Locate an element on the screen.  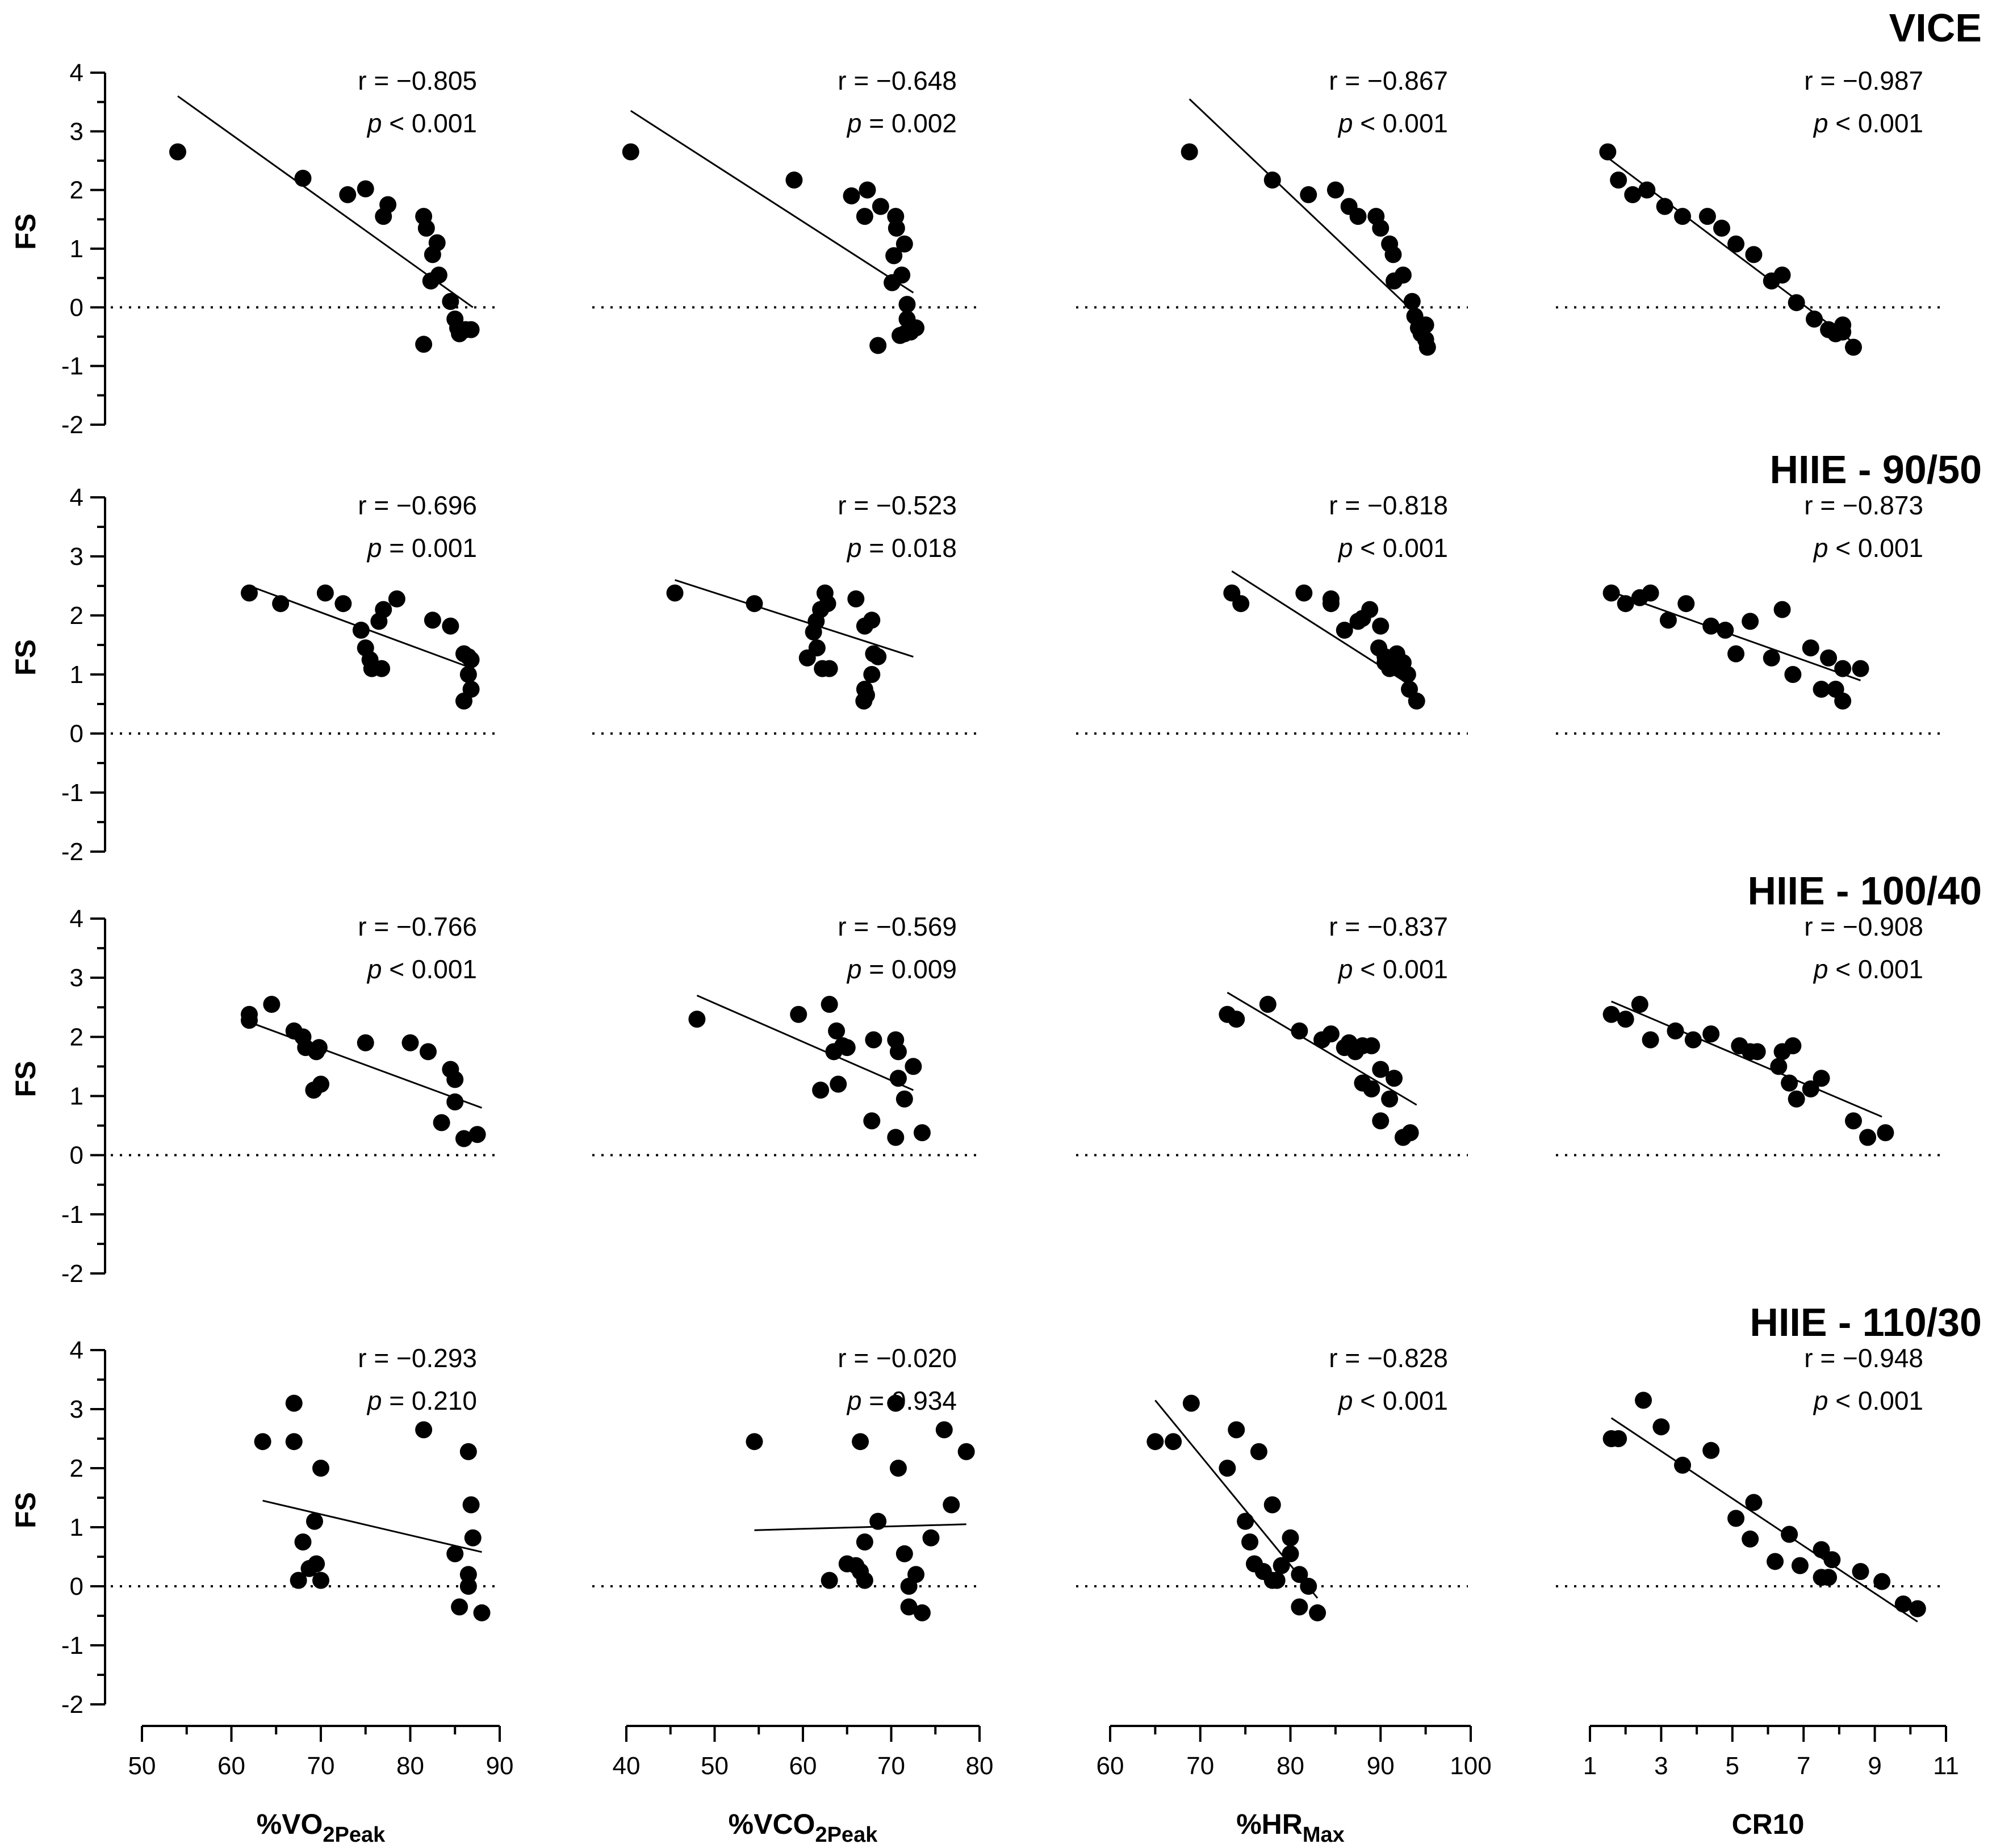
x-tick-label: 70 is located at coordinates (321, 1766).